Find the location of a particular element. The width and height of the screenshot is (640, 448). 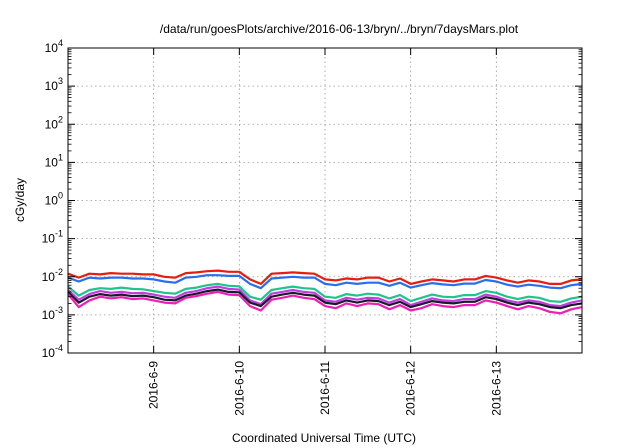

y-tick-label: 10⁻³ is located at coordinates (52, 313).